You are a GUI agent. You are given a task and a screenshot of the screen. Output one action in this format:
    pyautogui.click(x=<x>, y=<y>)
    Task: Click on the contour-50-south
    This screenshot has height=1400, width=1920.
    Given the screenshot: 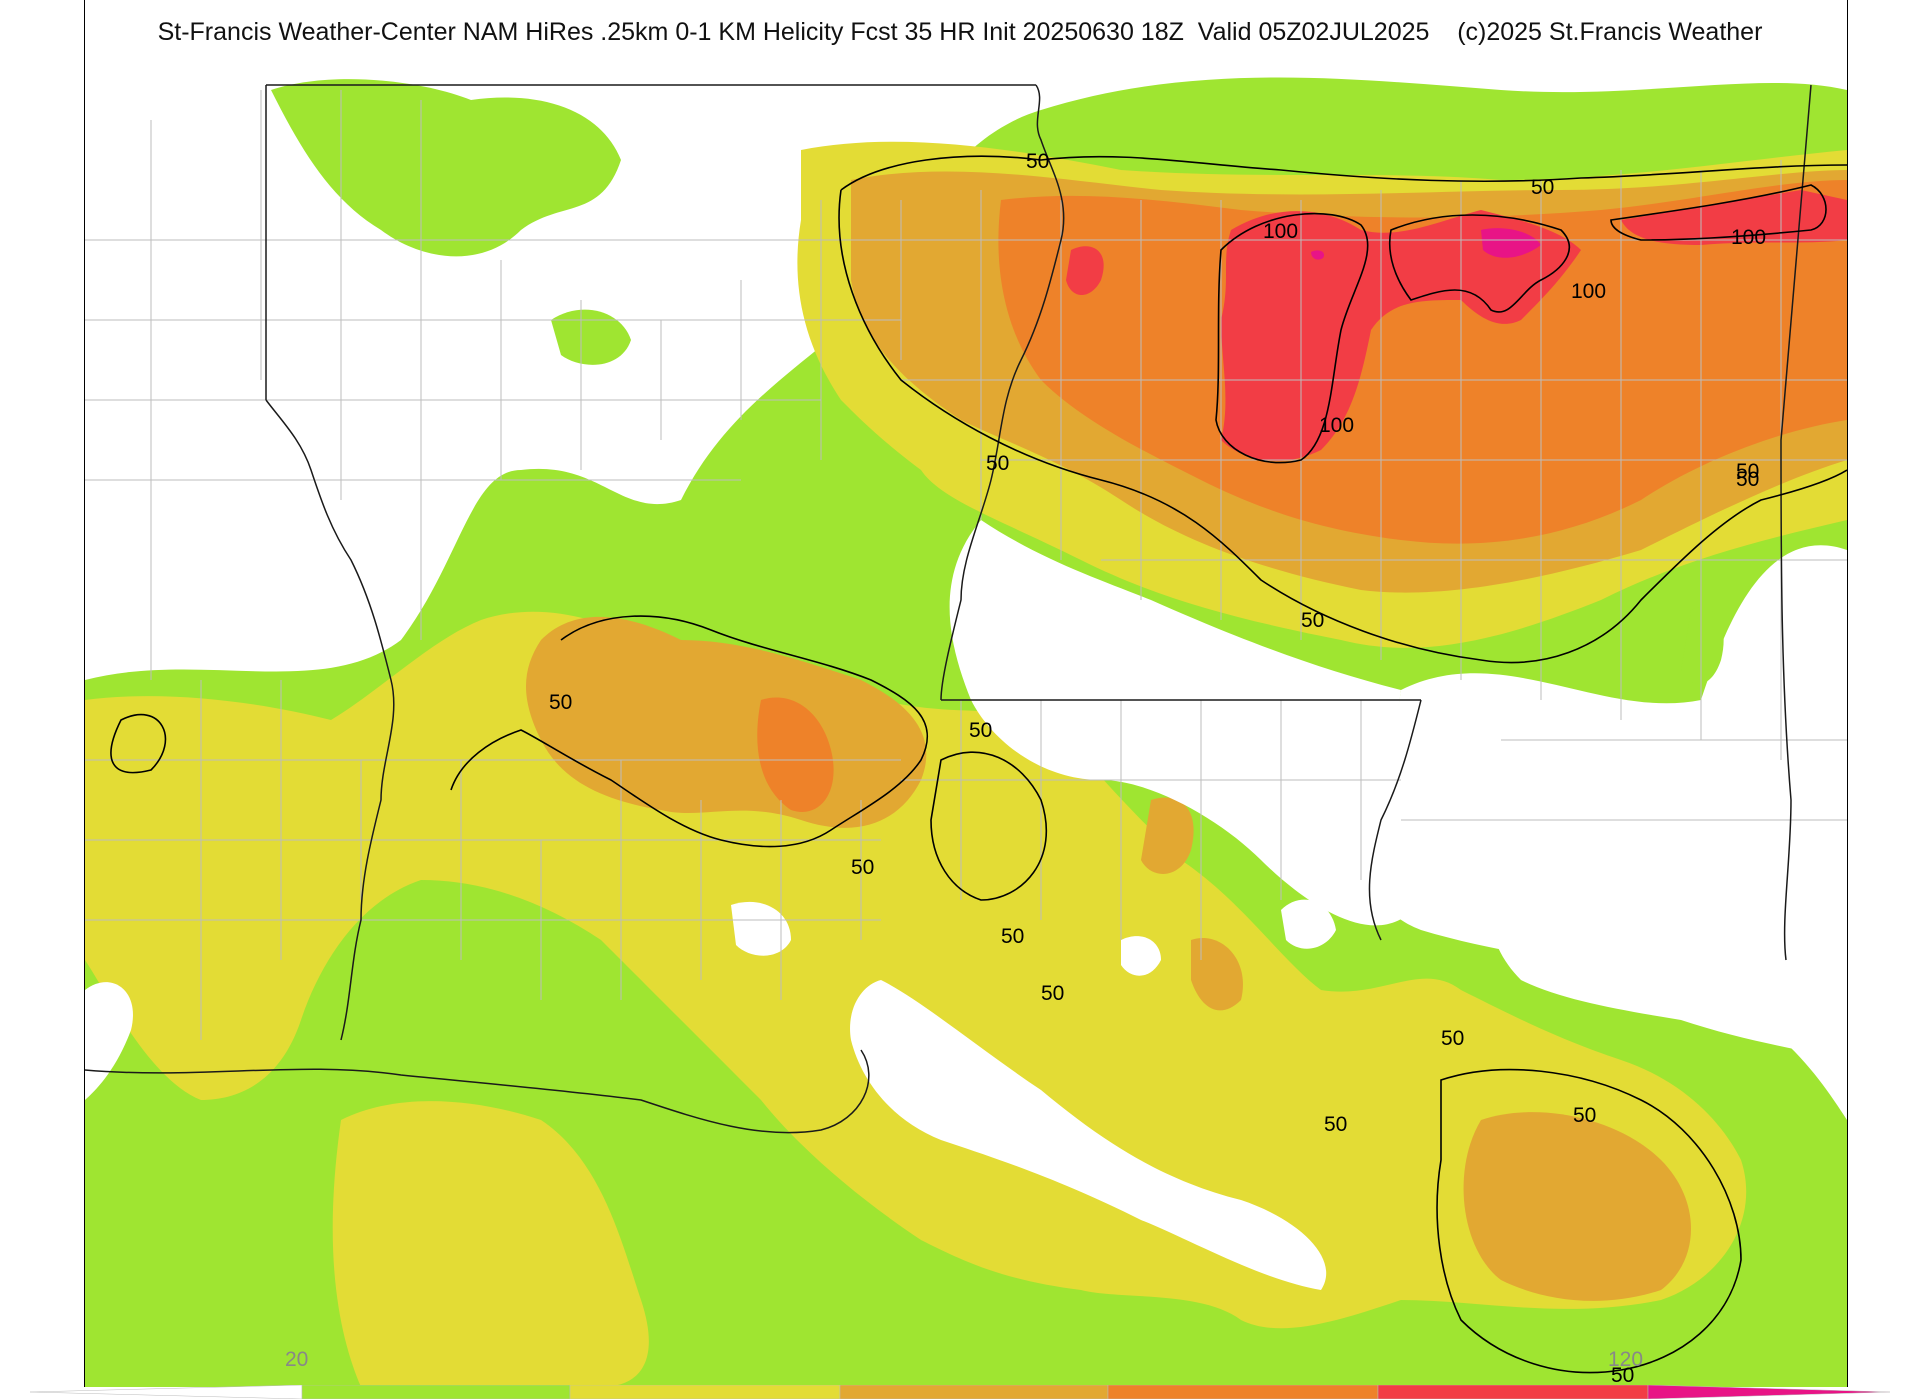 What is the action you would take?
    pyautogui.click(x=1589, y=1221)
    